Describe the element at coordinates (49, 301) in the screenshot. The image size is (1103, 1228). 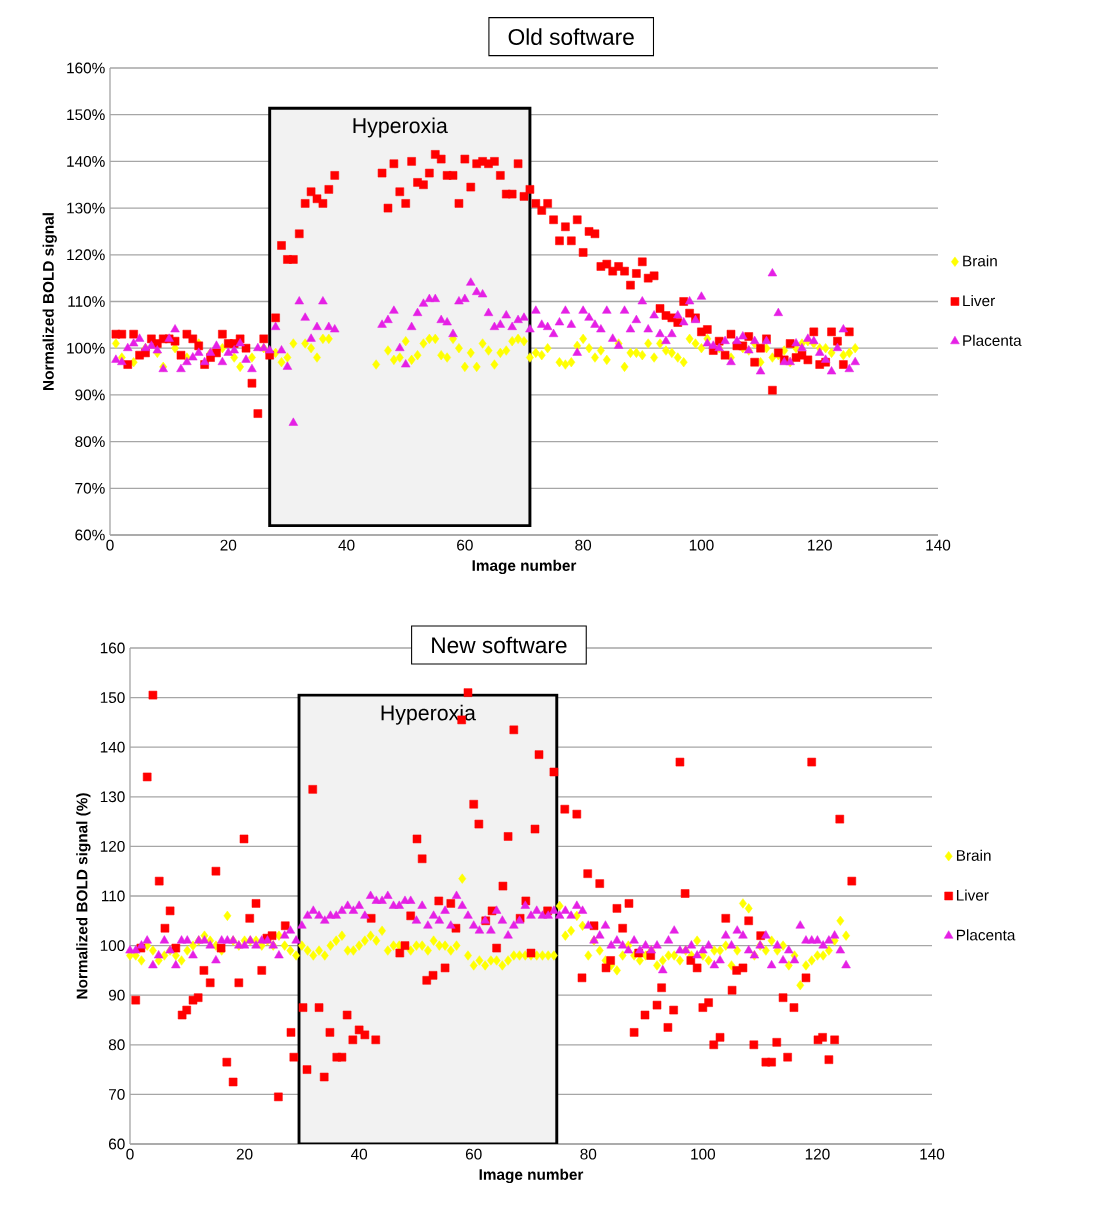
I see `y-axis-title: Normalized BOLD signal` at that location.